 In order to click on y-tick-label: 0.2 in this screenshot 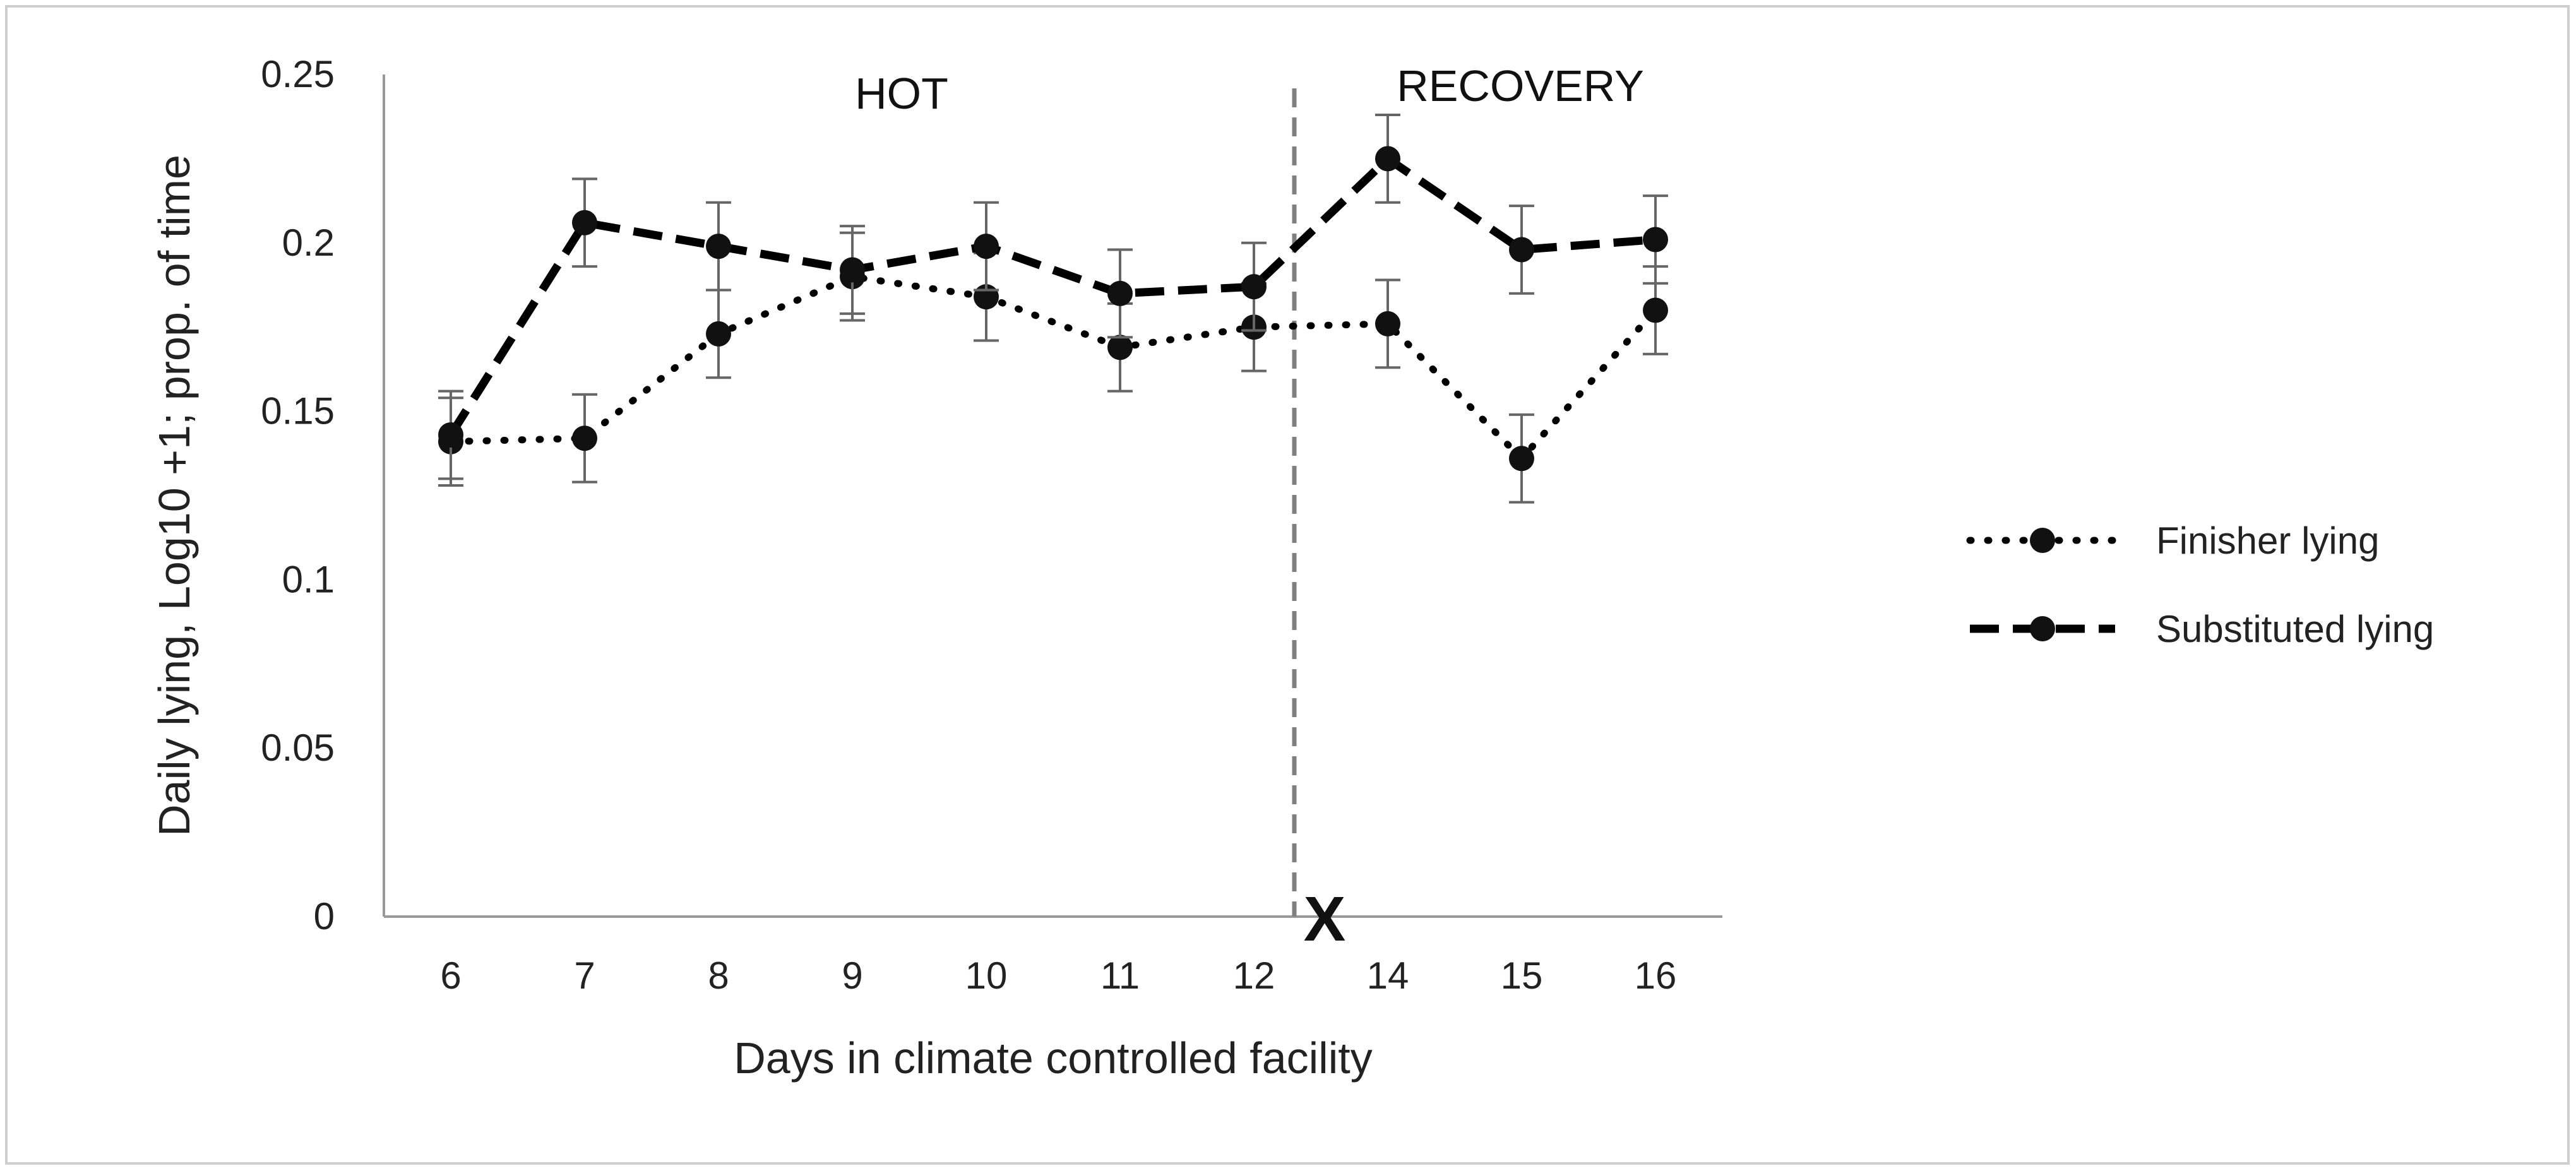, I will do `click(308, 243)`.